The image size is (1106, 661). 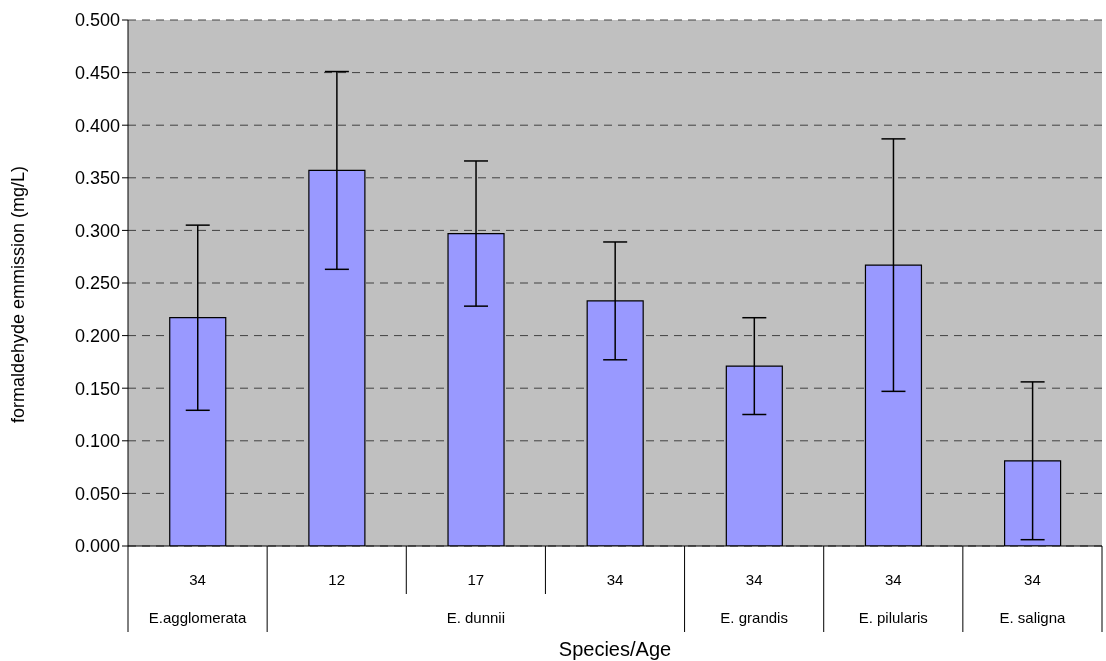 I want to click on y-tick-label: 0.150, so click(x=97, y=388).